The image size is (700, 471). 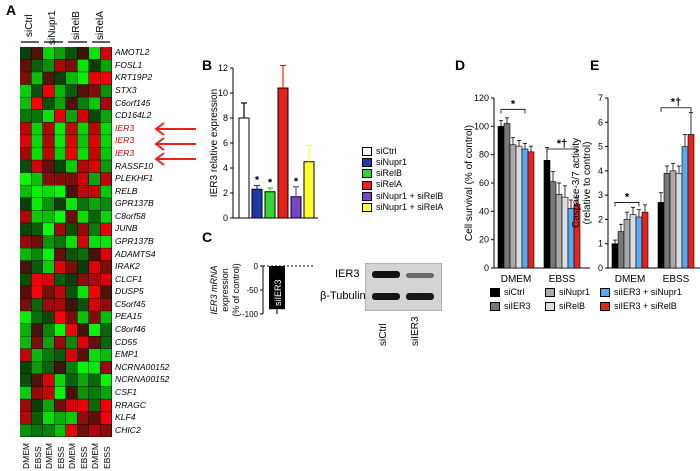 What do you see at coordinates (127, 354) in the screenshot?
I see `gene-label: EMP1` at bounding box center [127, 354].